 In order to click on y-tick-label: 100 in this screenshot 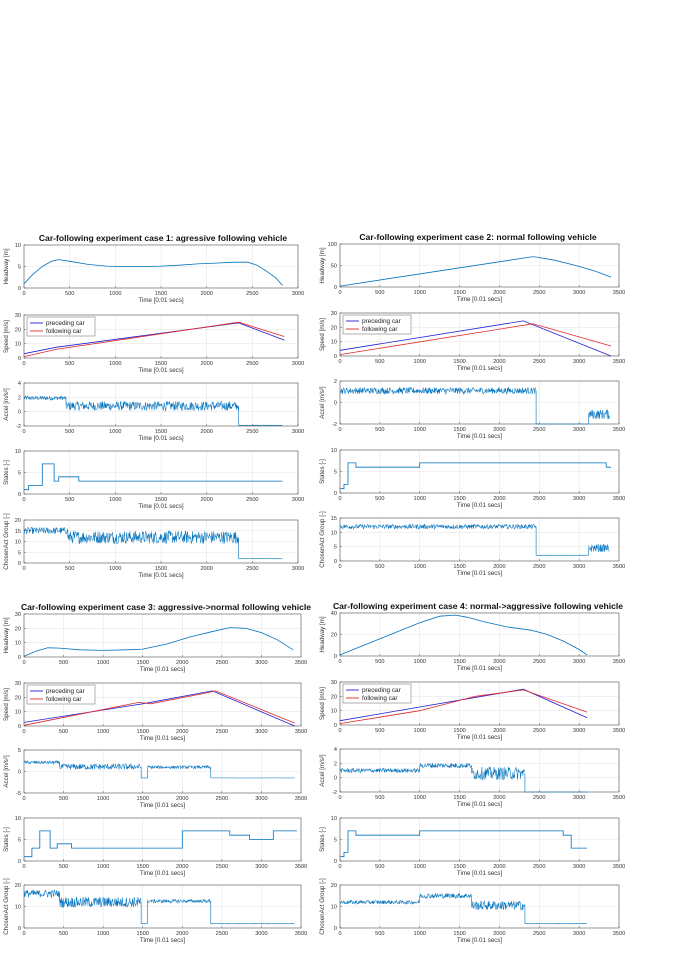, I will do `click(332, 245)`.